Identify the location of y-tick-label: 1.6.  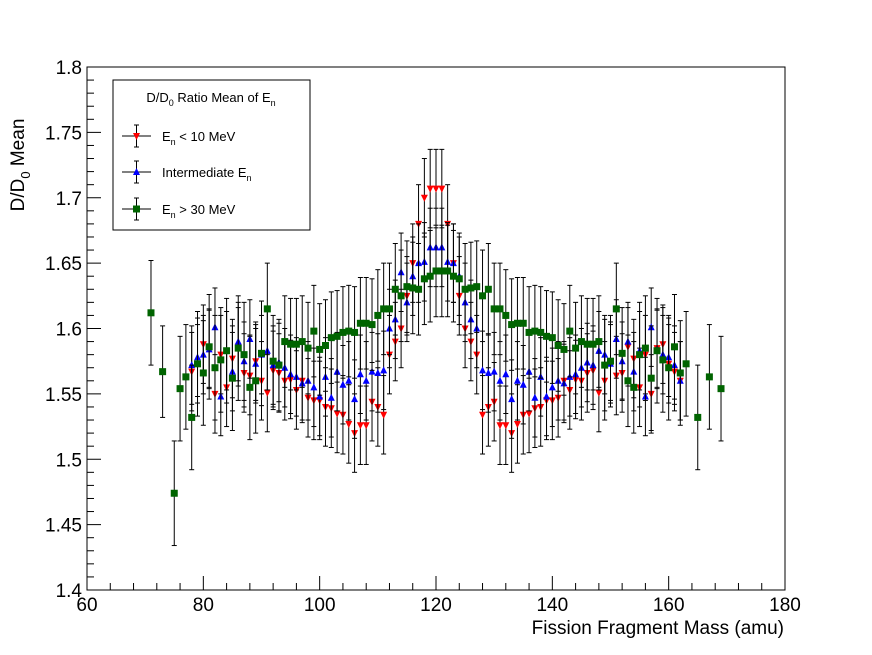
(69, 330).